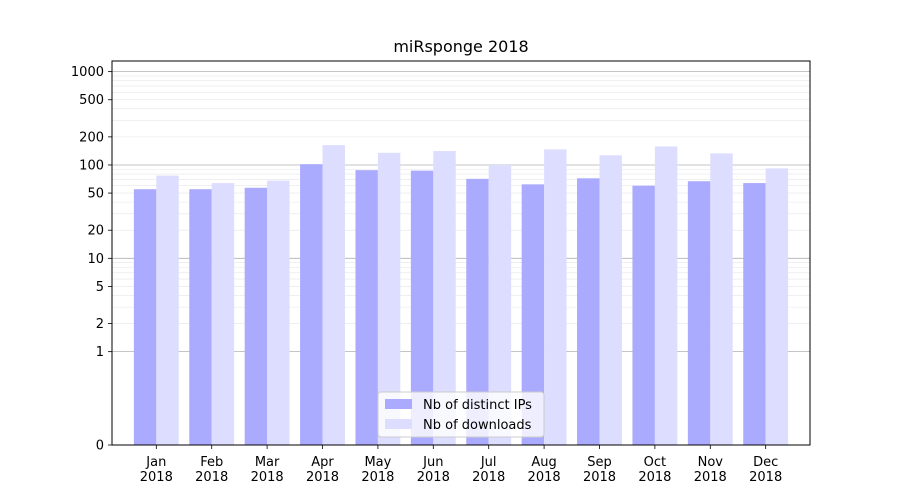 The width and height of the screenshot is (900, 500). What do you see at coordinates (95, 231) in the screenshot?
I see `y-tick-label: 20` at bounding box center [95, 231].